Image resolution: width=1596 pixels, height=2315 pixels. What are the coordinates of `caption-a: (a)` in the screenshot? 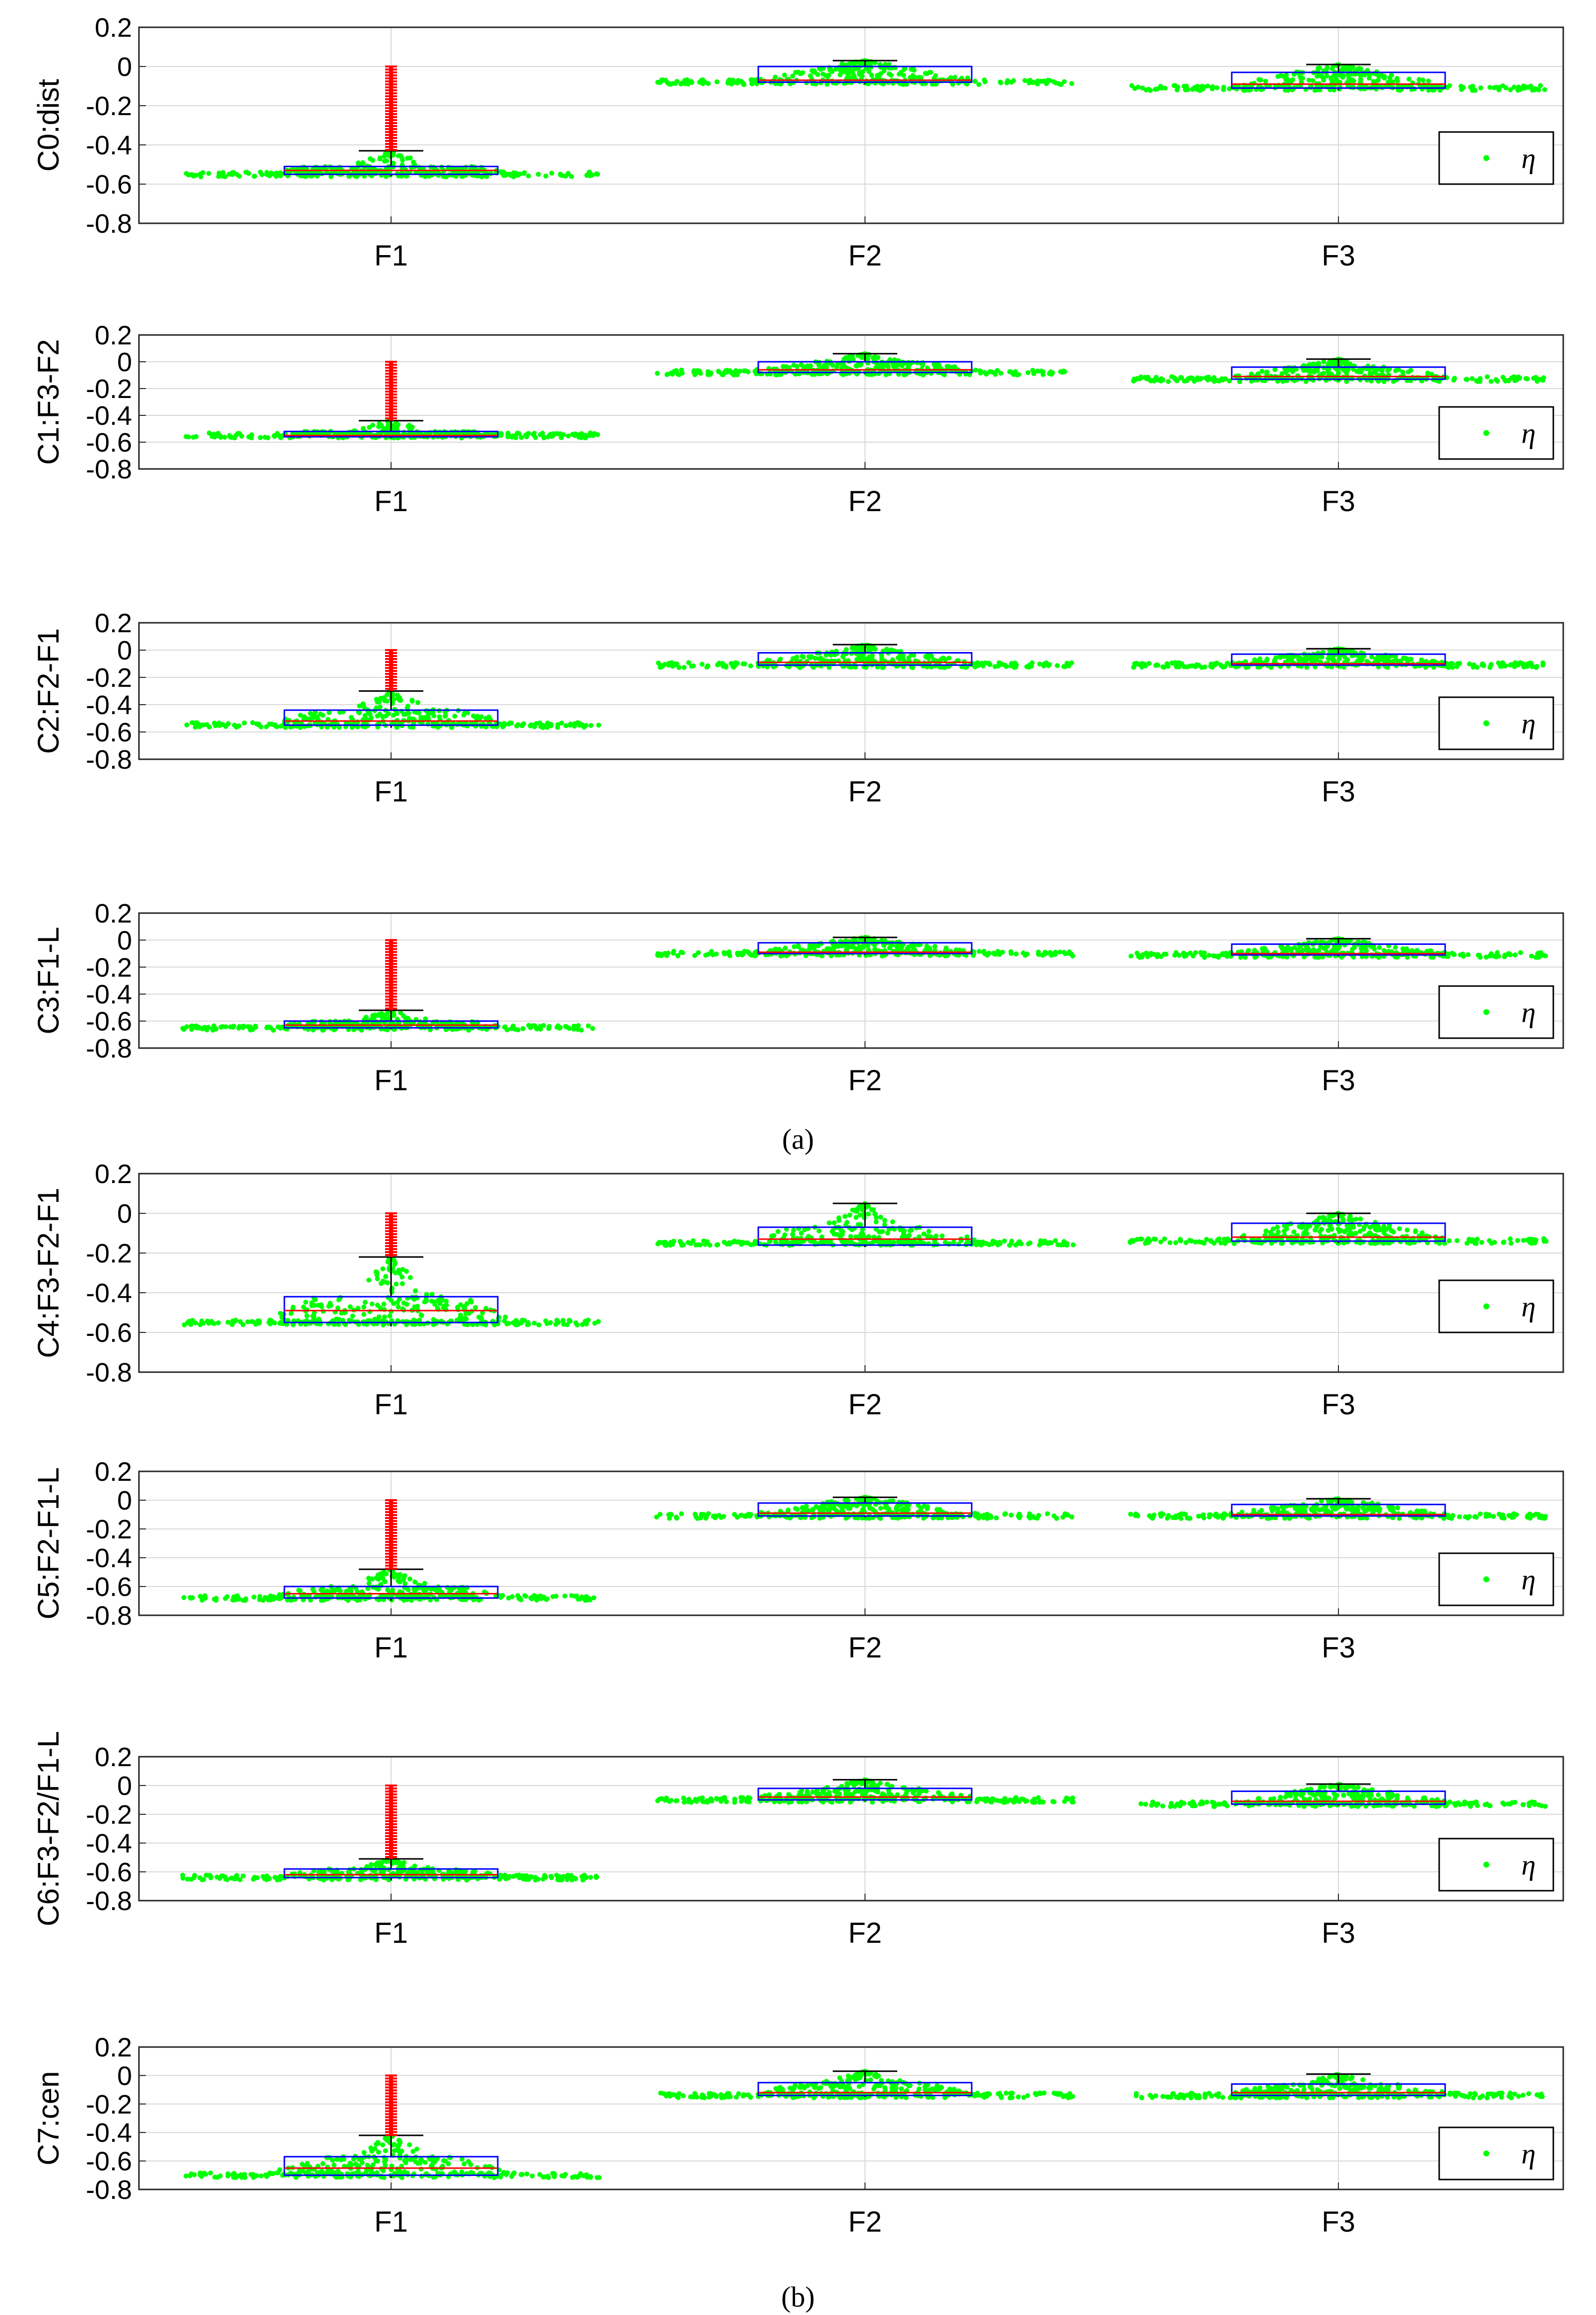 It's located at (798, 1139).